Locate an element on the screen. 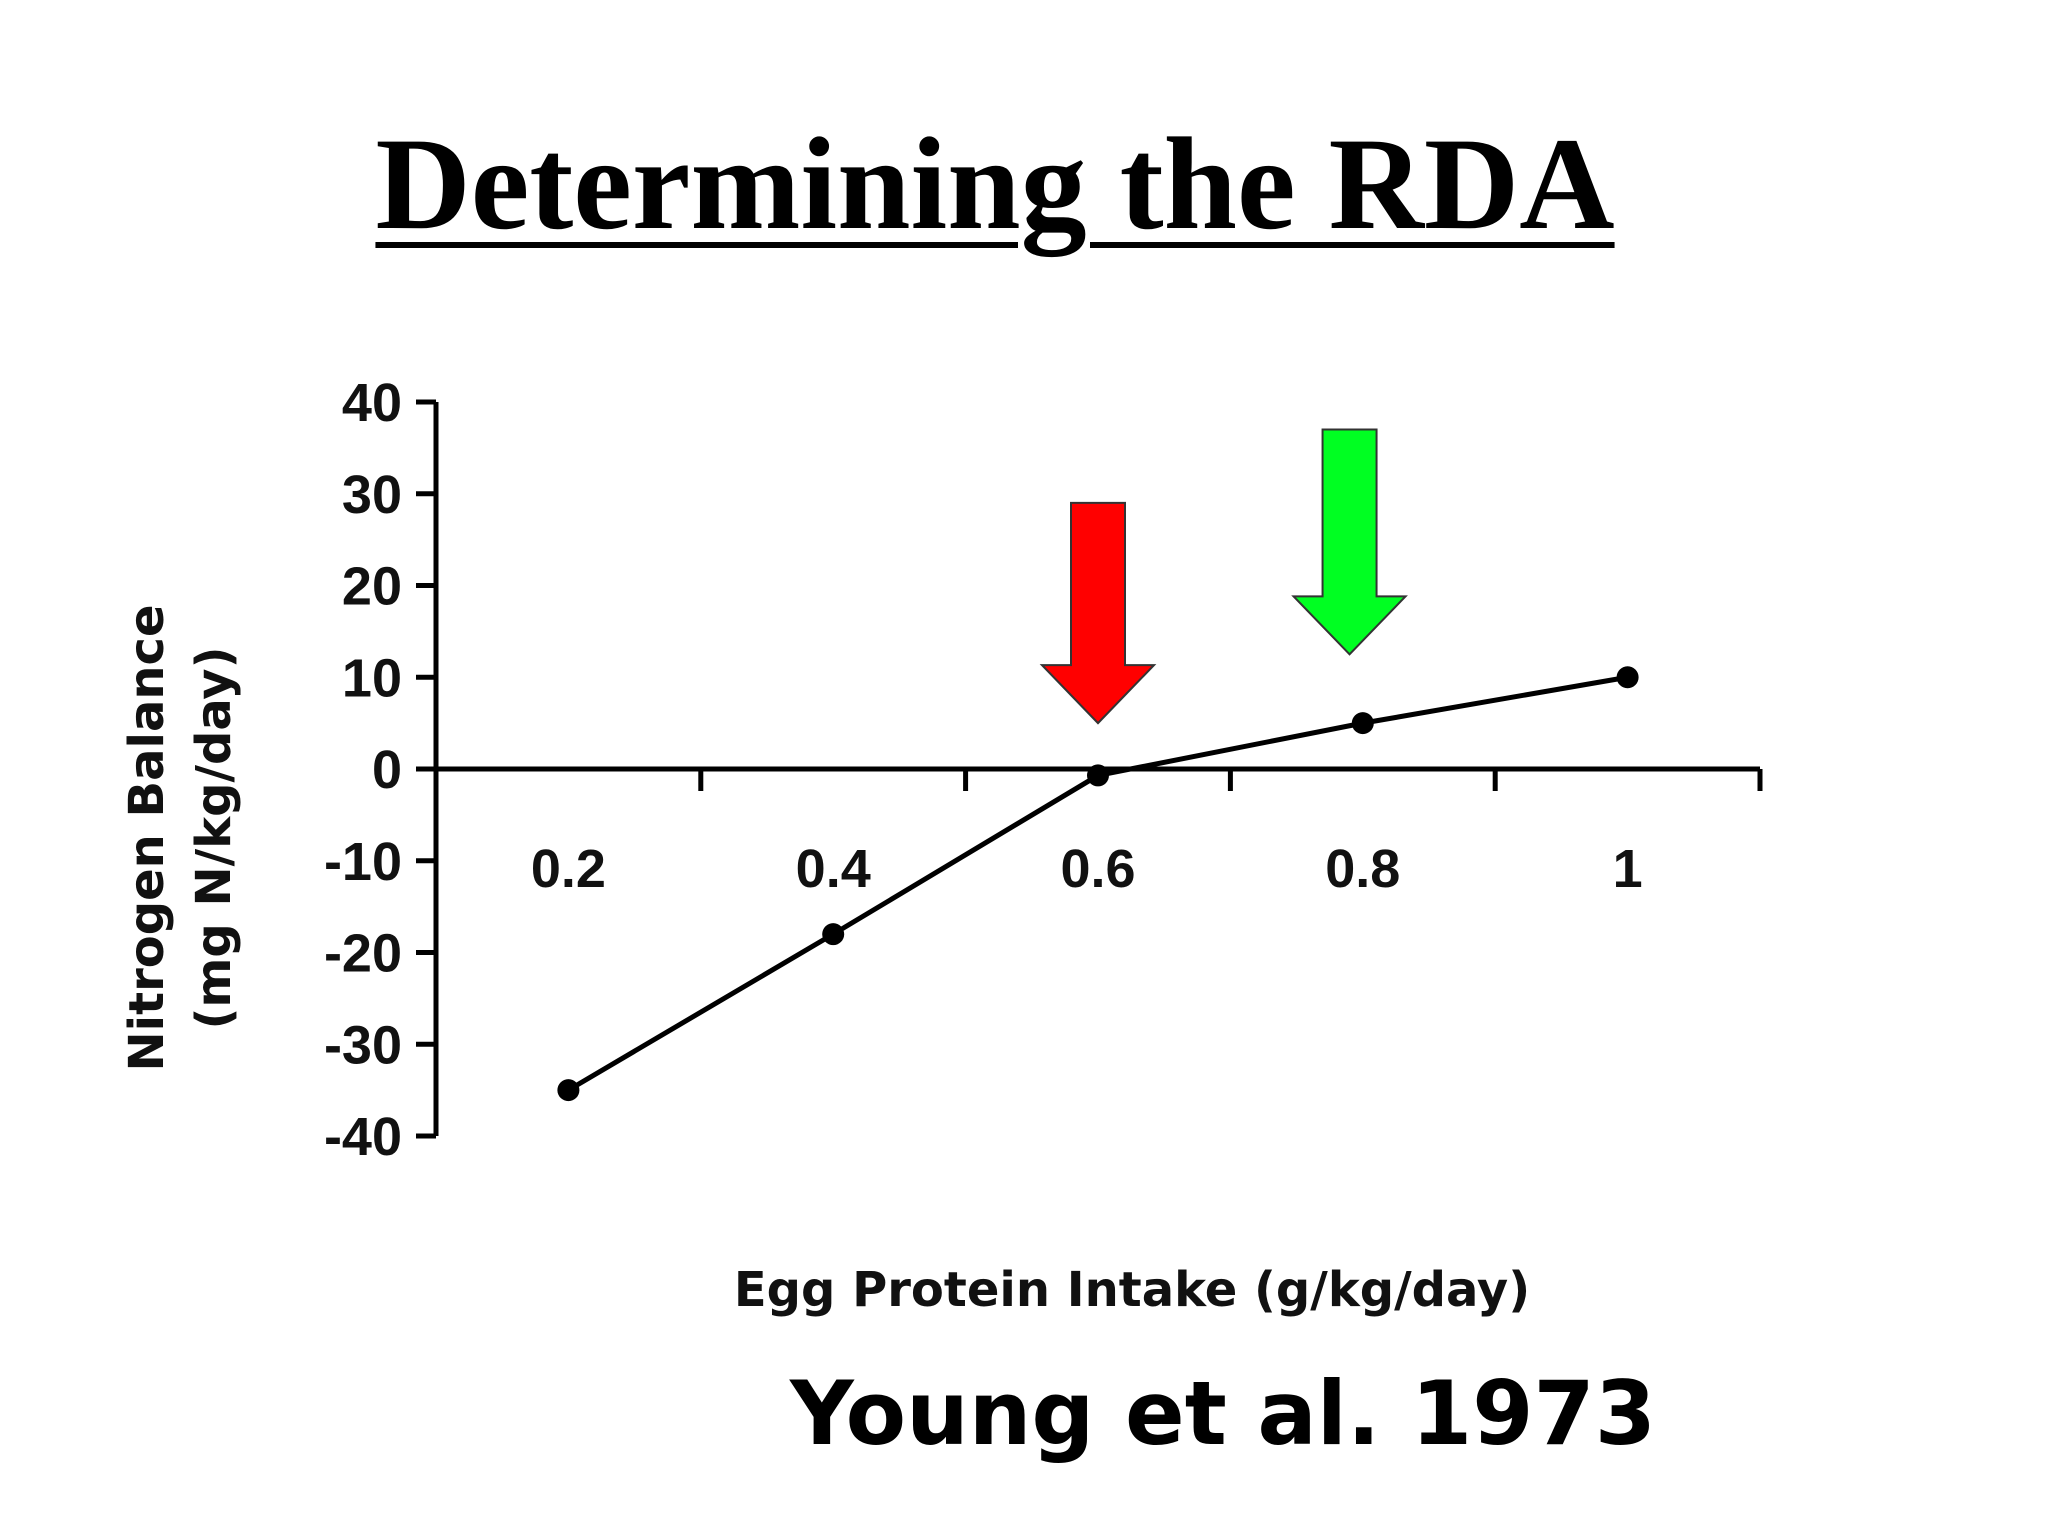  y-tick-label: -10 is located at coordinates (363, 862).